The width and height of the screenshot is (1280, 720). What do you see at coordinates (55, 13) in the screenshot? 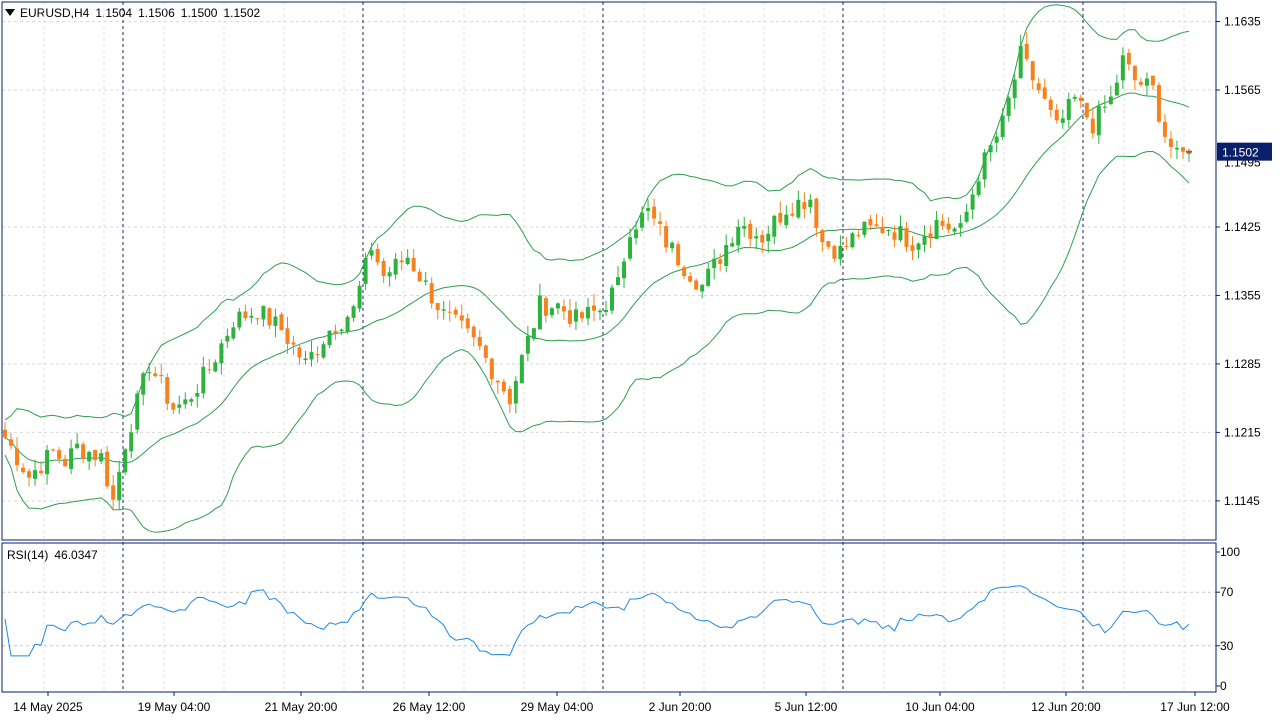
I see `symbol-label: EURUSD,H4` at bounding box center [55, 13].